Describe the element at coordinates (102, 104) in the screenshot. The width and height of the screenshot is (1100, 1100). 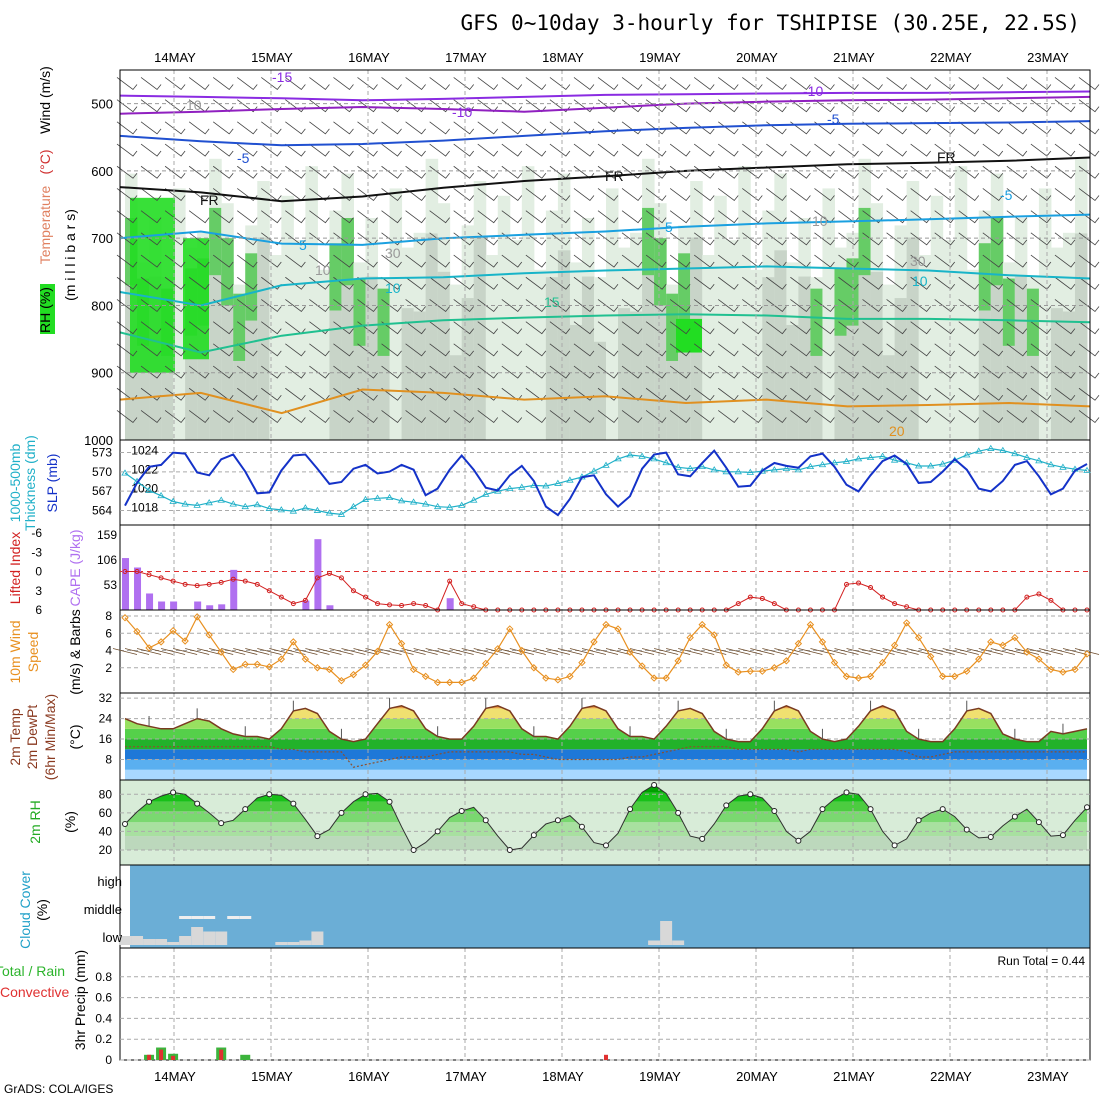
I see `pressure-tick: 500` at that location.